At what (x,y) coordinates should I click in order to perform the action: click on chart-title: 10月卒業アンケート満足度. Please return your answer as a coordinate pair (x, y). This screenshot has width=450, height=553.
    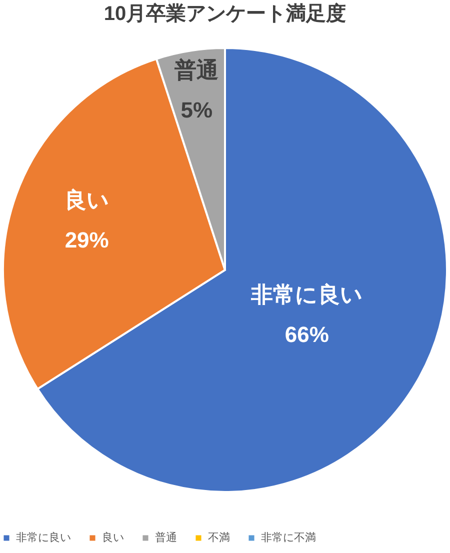
    Looking at the image, I should click on (225, 13).